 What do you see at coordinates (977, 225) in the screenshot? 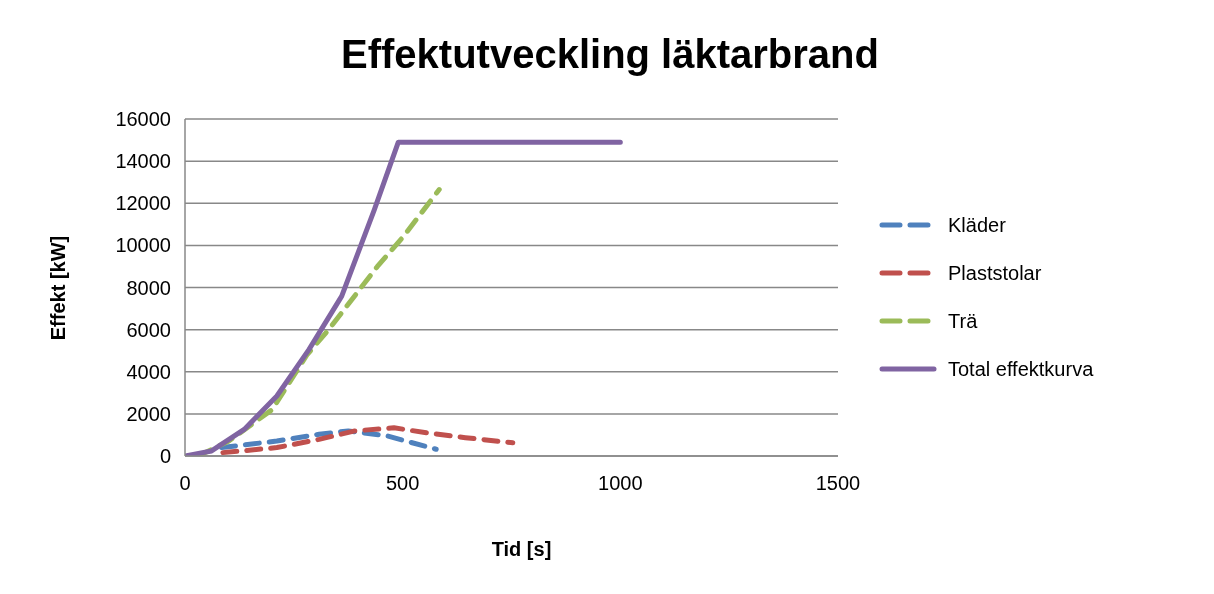
I see `legend-label: Kläder` at bounding box center [977, 225].